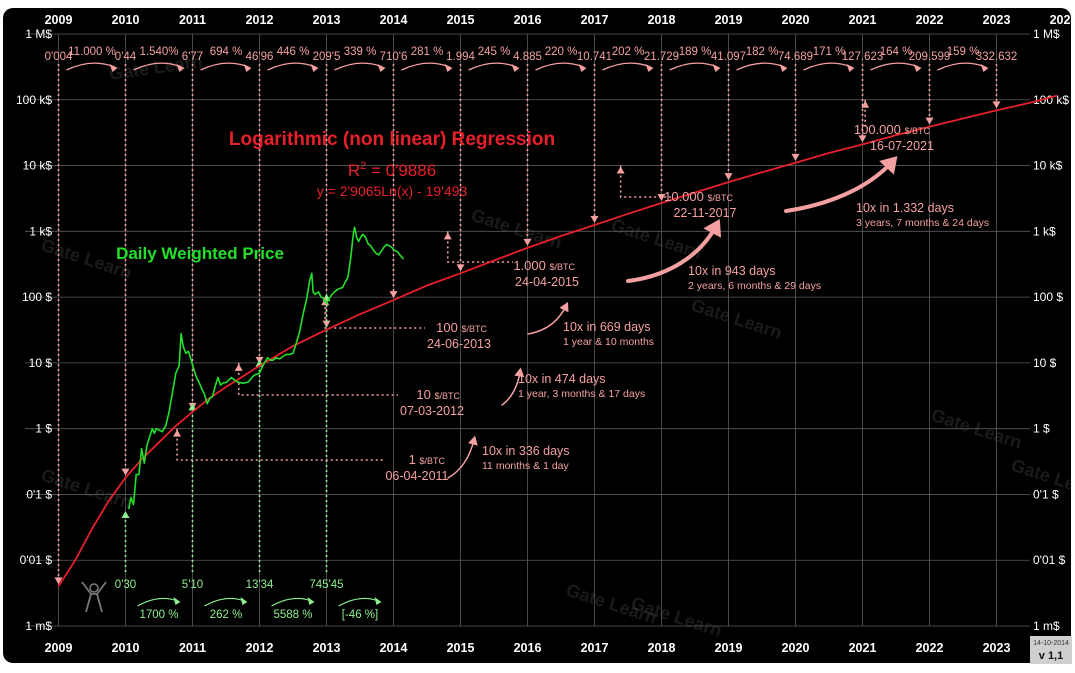  What do you see at coordinates (1041, 429) in the screenshot?
I see `y-tick-label-right: 1 $` at bounding box center [1041, 429].